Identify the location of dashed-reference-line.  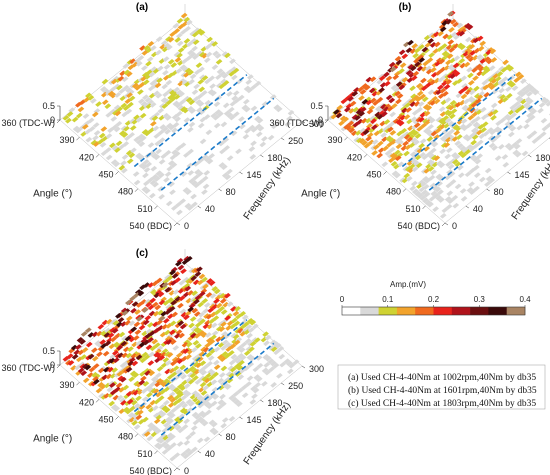
(190, 121).